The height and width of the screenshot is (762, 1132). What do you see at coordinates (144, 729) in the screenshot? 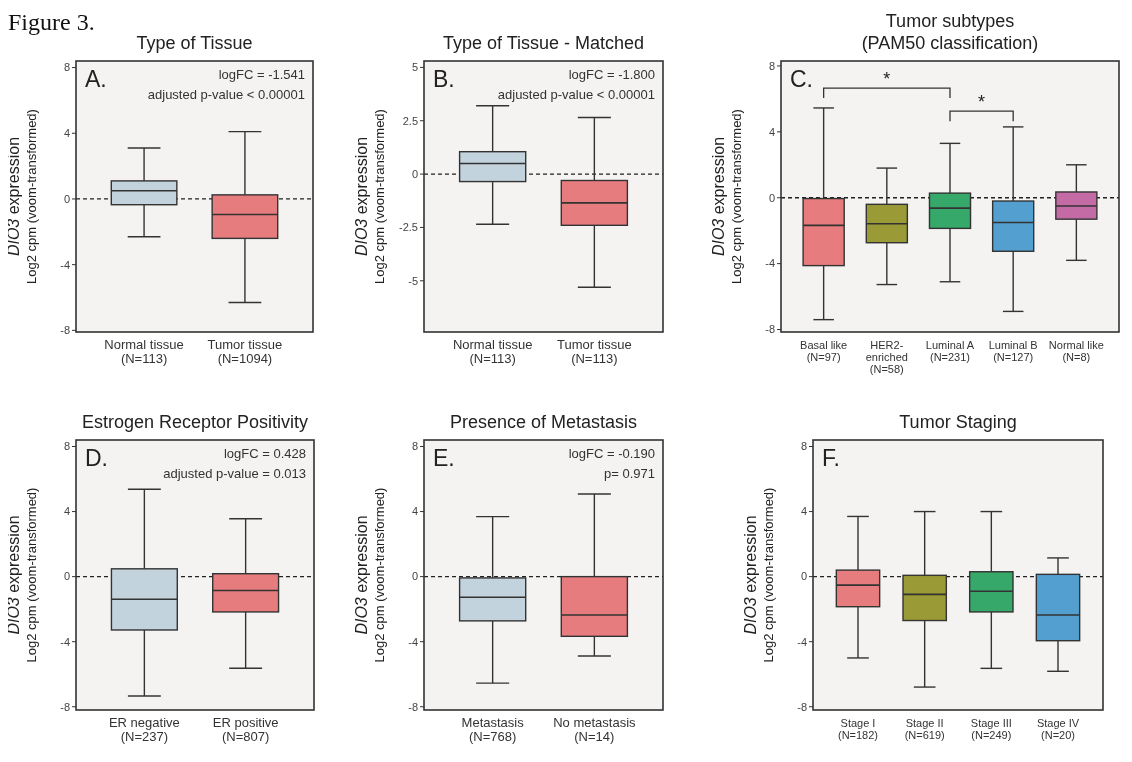
I see `x-tick-label: ER negative (N=237)` at bounding box center [144, 729].